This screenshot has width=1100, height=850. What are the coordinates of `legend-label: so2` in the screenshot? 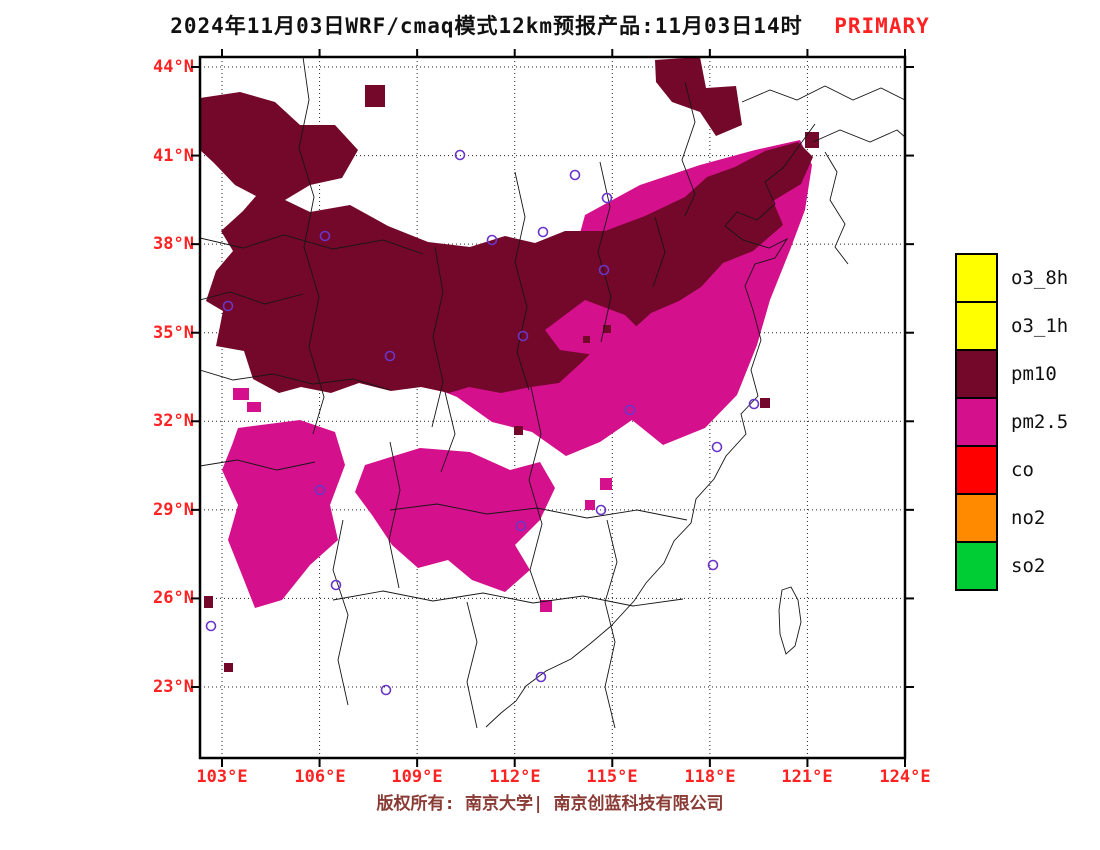 It's located at (1028, 566).